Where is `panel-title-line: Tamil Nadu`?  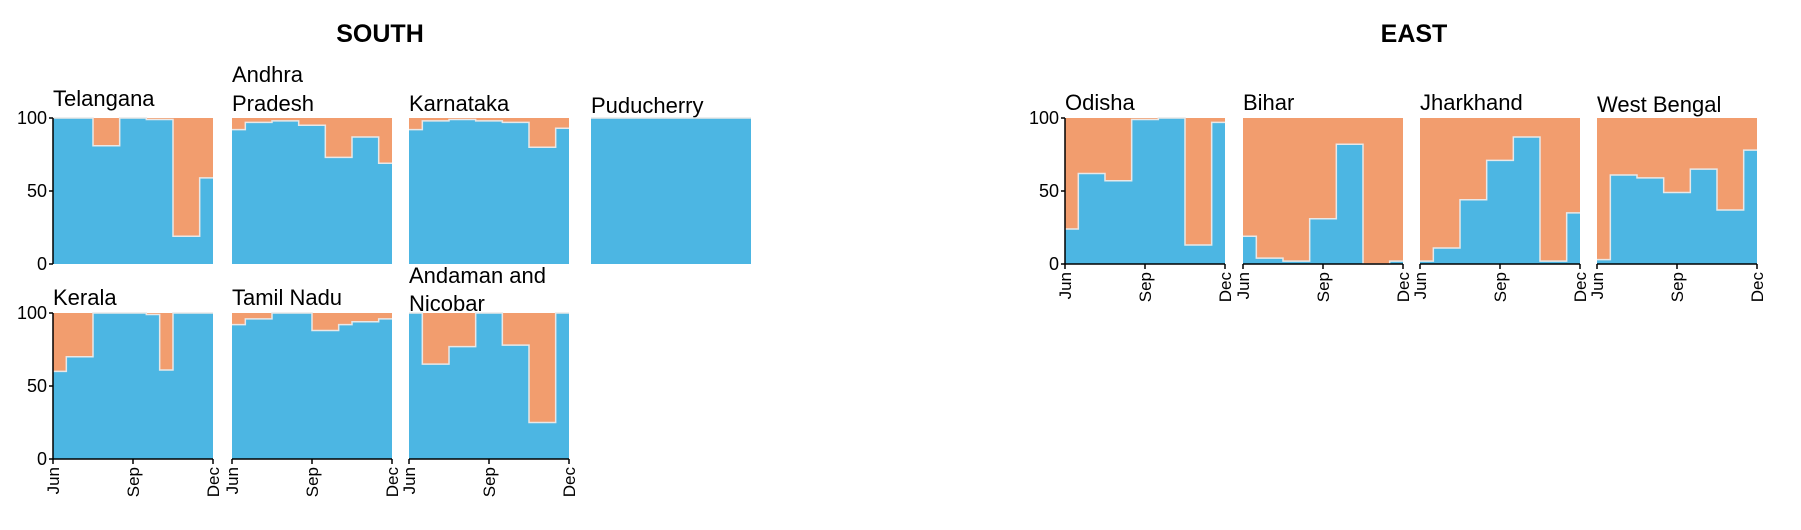 panel-title-line: Tamil Nadu is located at coordinates (287, 297).